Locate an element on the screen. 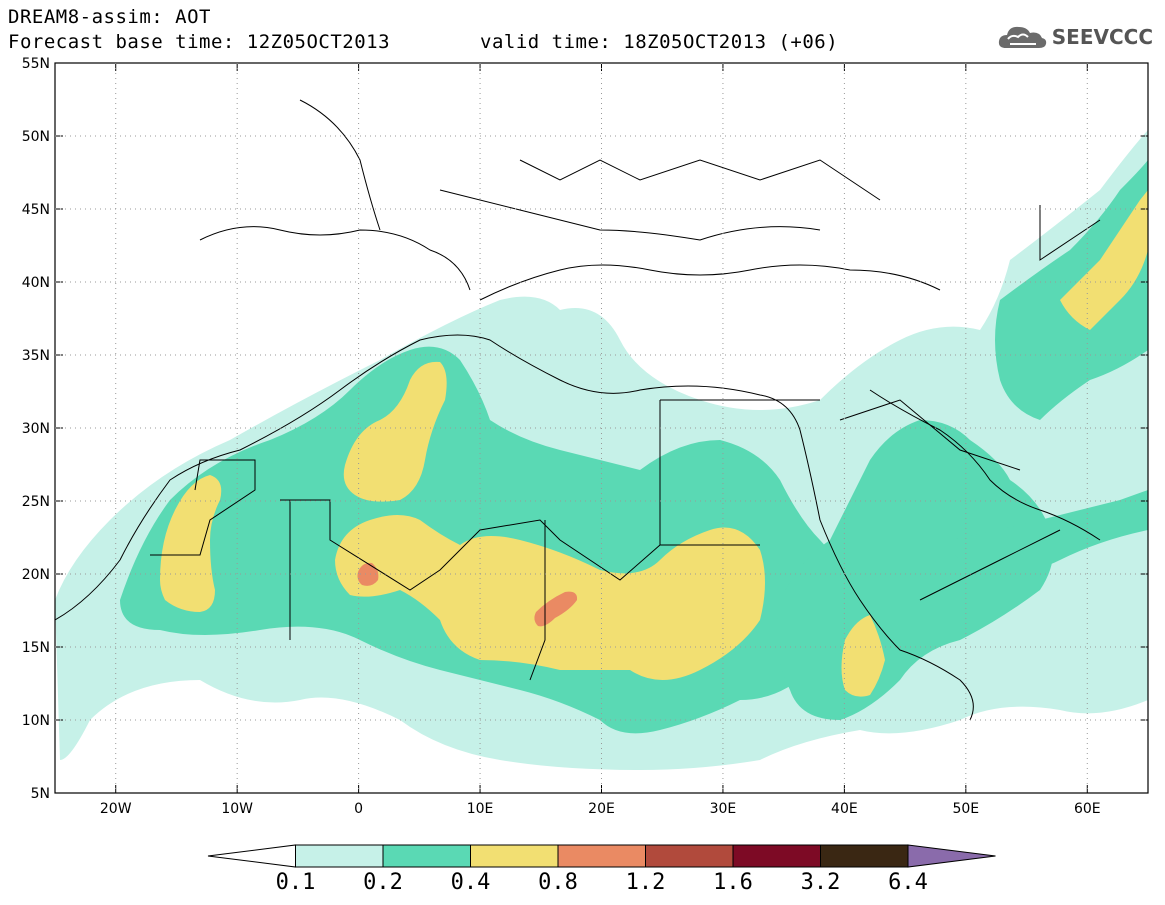 The width and height of the screenshot is (1165, 905). lat-label: 5N is located at coordinates (40, 794).